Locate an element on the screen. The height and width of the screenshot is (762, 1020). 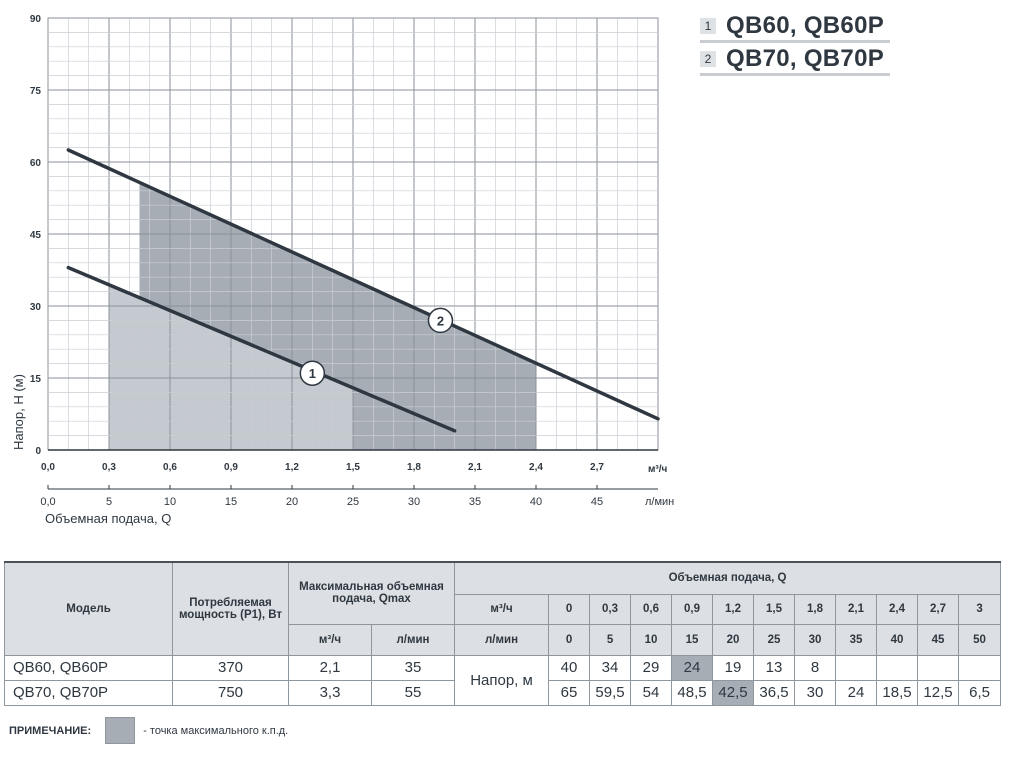
head-cell: 40 is located at coordinates (569, 667).